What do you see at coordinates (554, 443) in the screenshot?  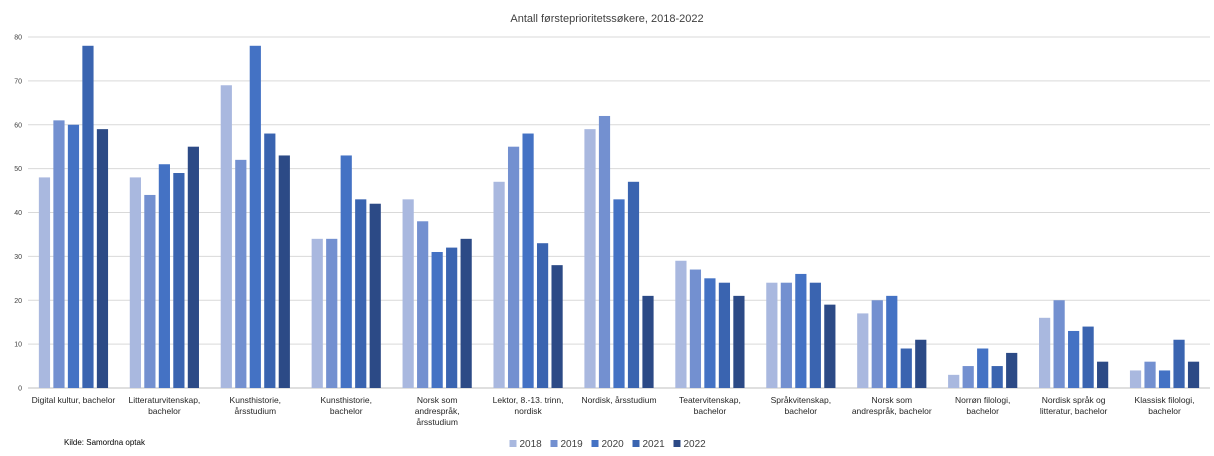 I see `legend-swatch-2019` at bounding box center [554, 443].